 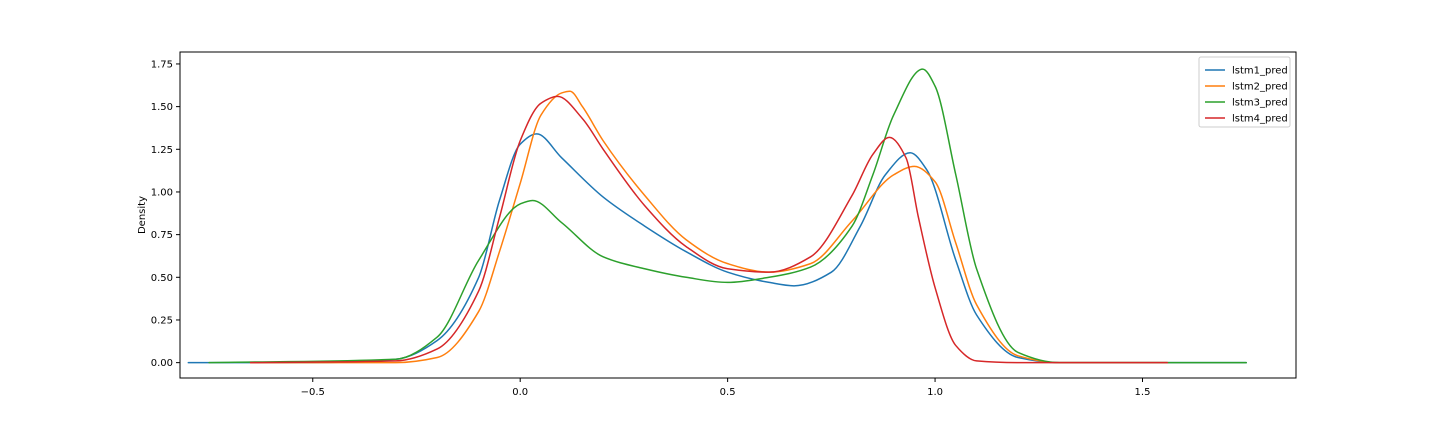 I want to click on y-tick-label: 1.50, so click(x=162, y=107).